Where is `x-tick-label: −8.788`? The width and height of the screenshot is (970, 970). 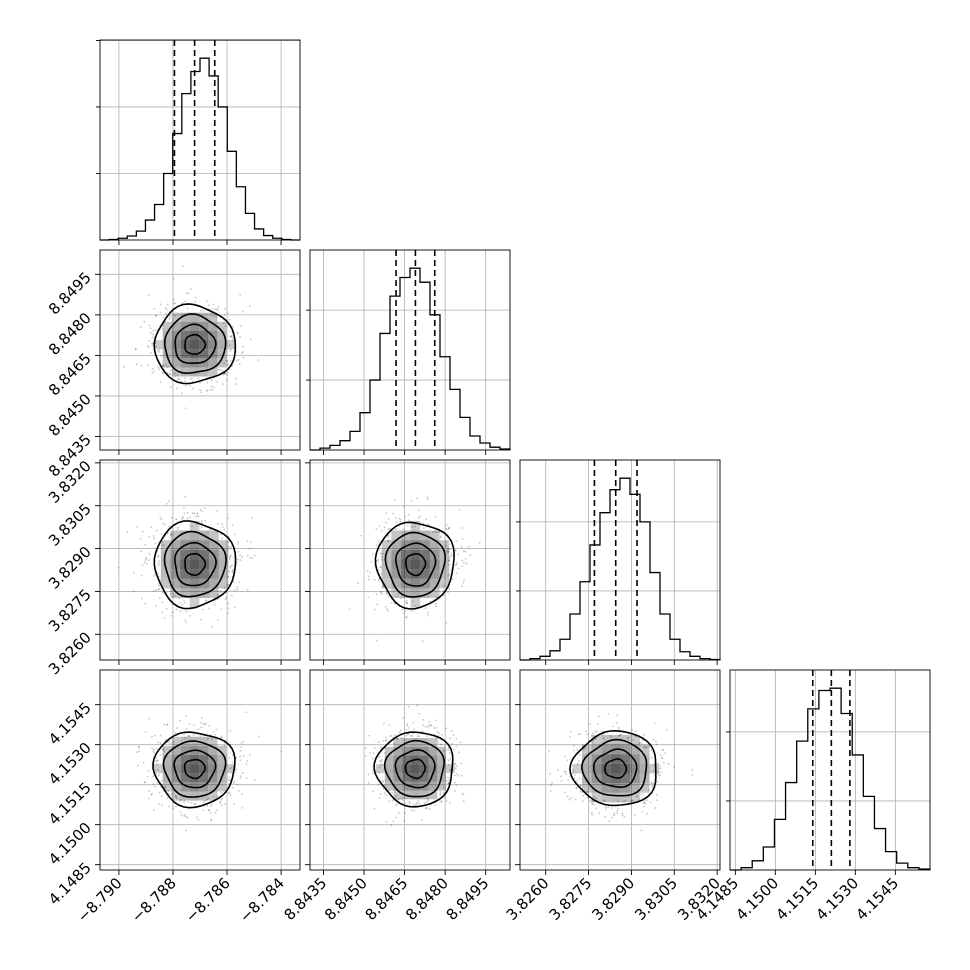
x-tick-label: −8.788 is located at coordinates (154, 900).